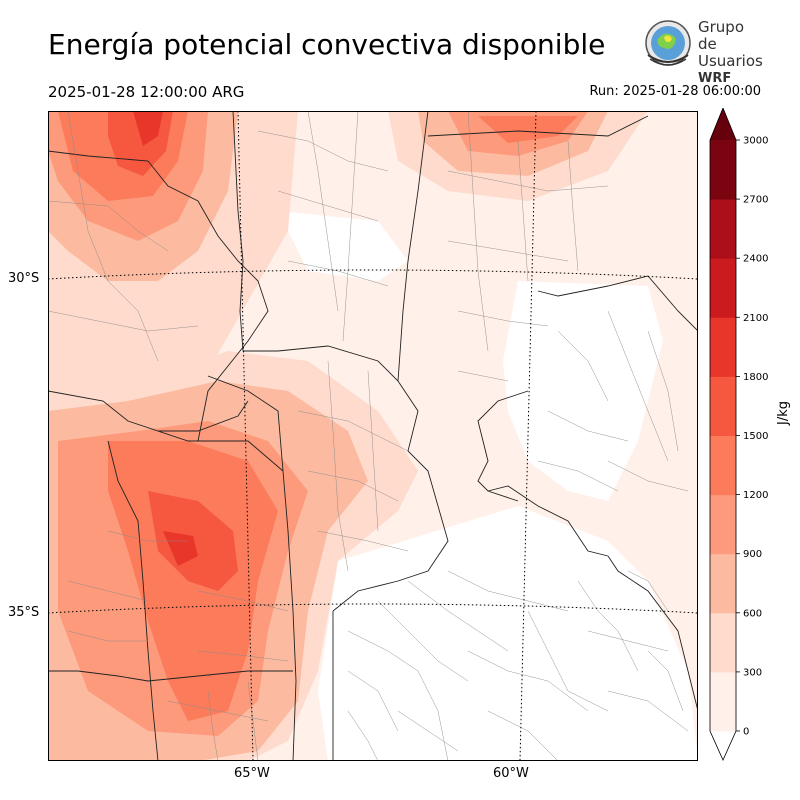 This screenshot has height=800, width=800. I want to click on colorbar-tick-label: 2100, so click(755, 318).